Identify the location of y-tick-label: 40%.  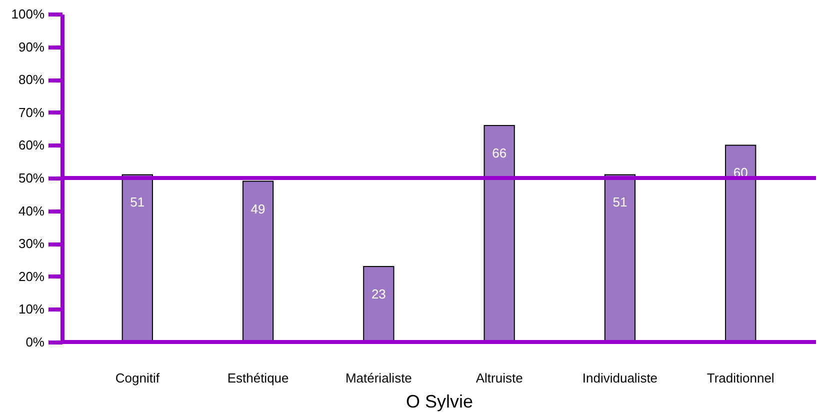
(31, 210).